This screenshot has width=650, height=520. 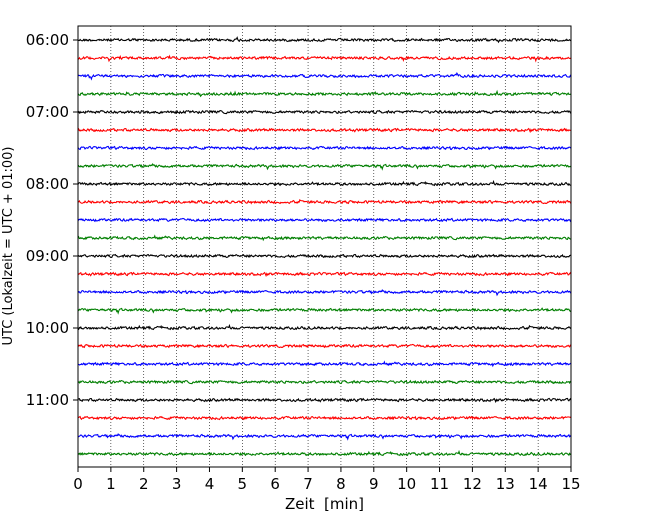 What do you see at coordinates (177, 484) in the screenshot?
I see `x-tick-label: 3` at bounding box center [177, 484].